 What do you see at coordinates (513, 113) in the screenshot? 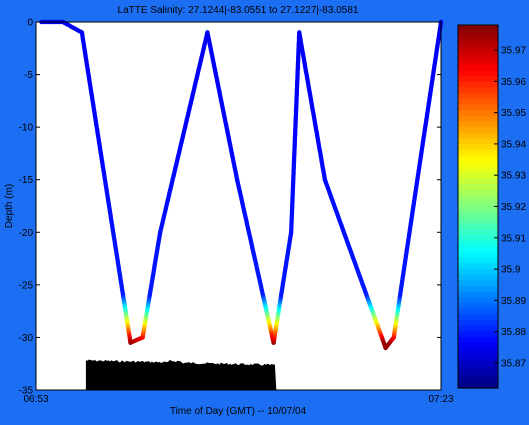
I see `colorbar-tick-label: 35.95` at bounding box center [513, 113].